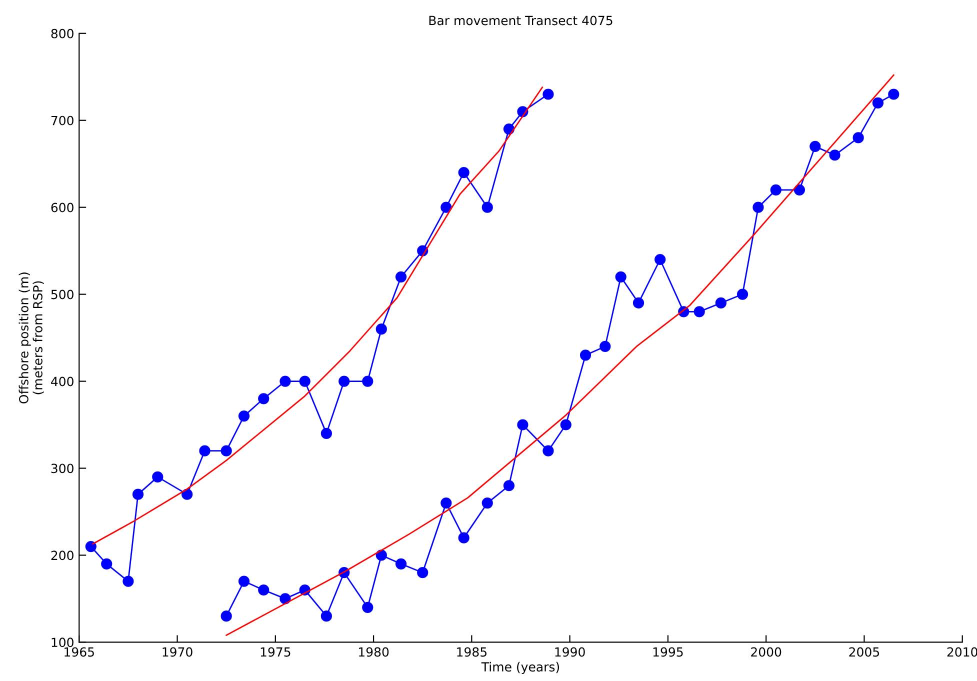 This screenshot has height=681, width=977. I want to click on x-tick-label: 1965, so click(79, 652).